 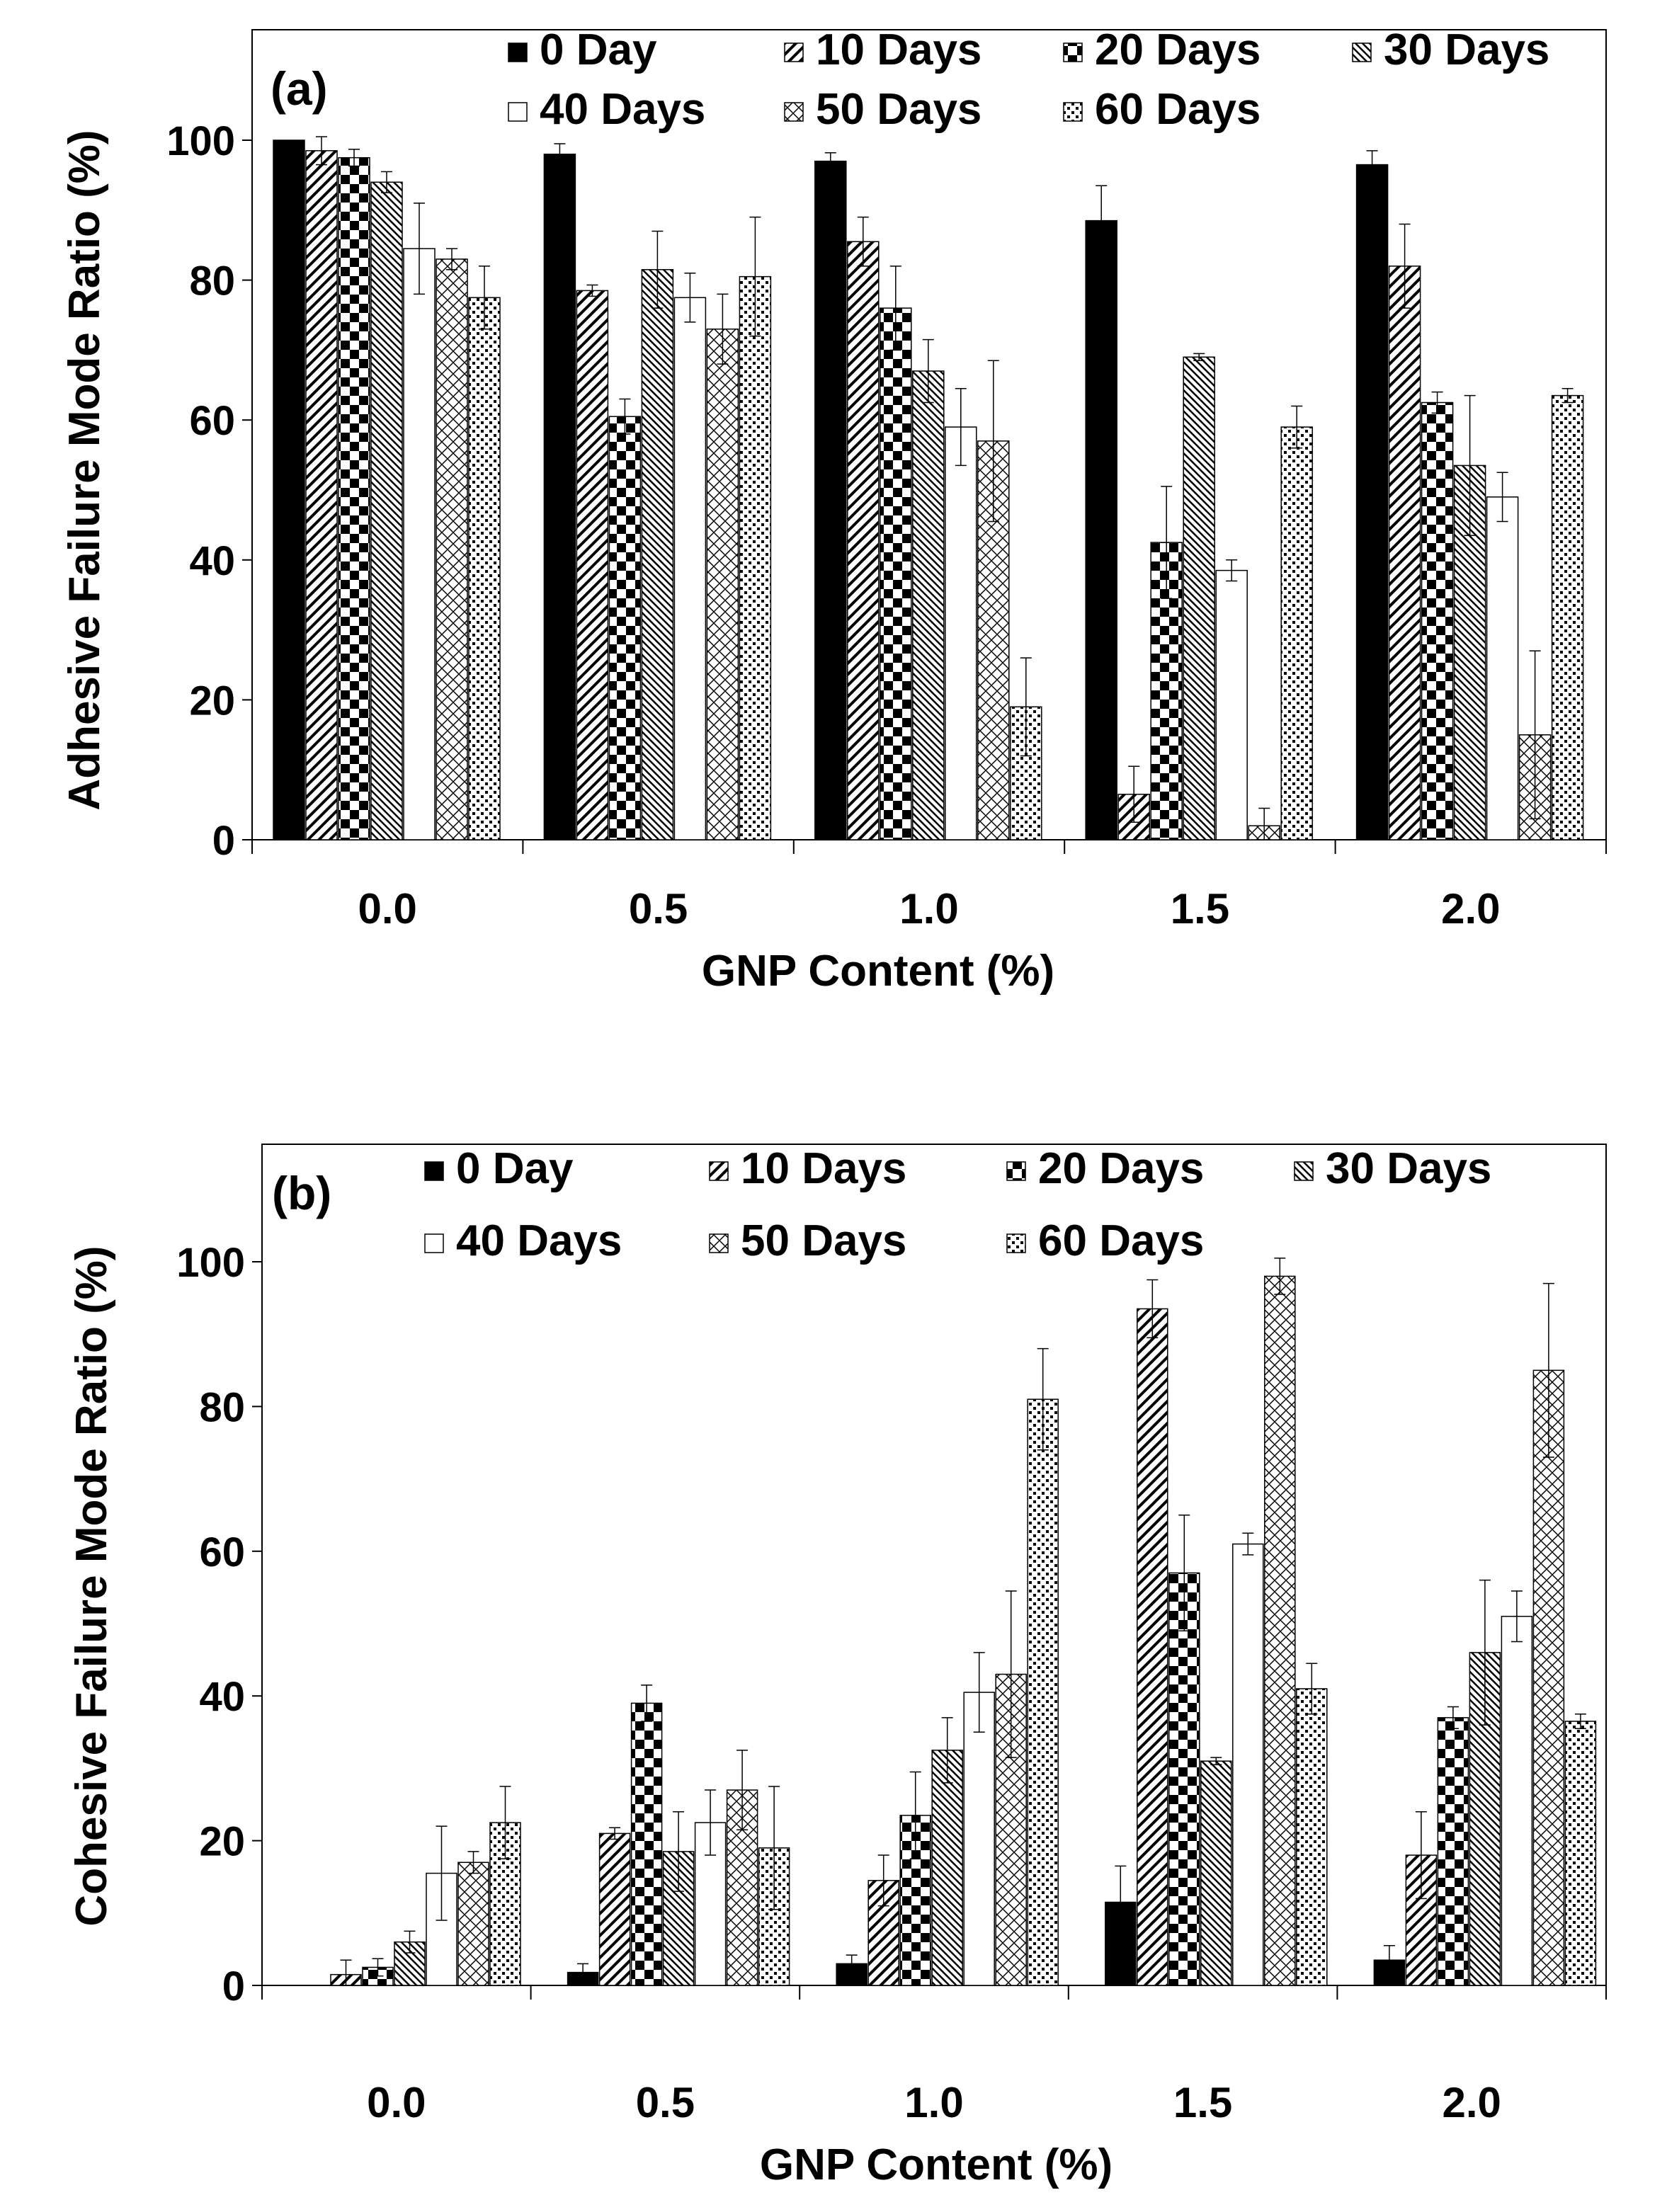 What do you see at coordinates (936, 2164) in the screenshot?
I see `x-axis-label: GNP Content (%)` at bounding box center [936, 2164].